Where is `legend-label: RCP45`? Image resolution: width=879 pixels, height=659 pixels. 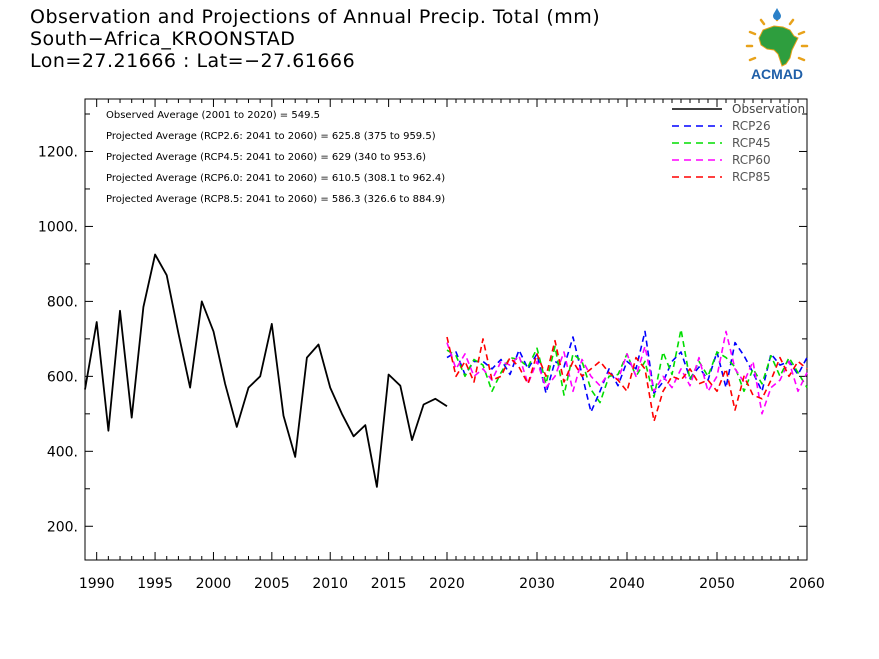 legend-label: RCP45 is located at coordinates (751, 143).